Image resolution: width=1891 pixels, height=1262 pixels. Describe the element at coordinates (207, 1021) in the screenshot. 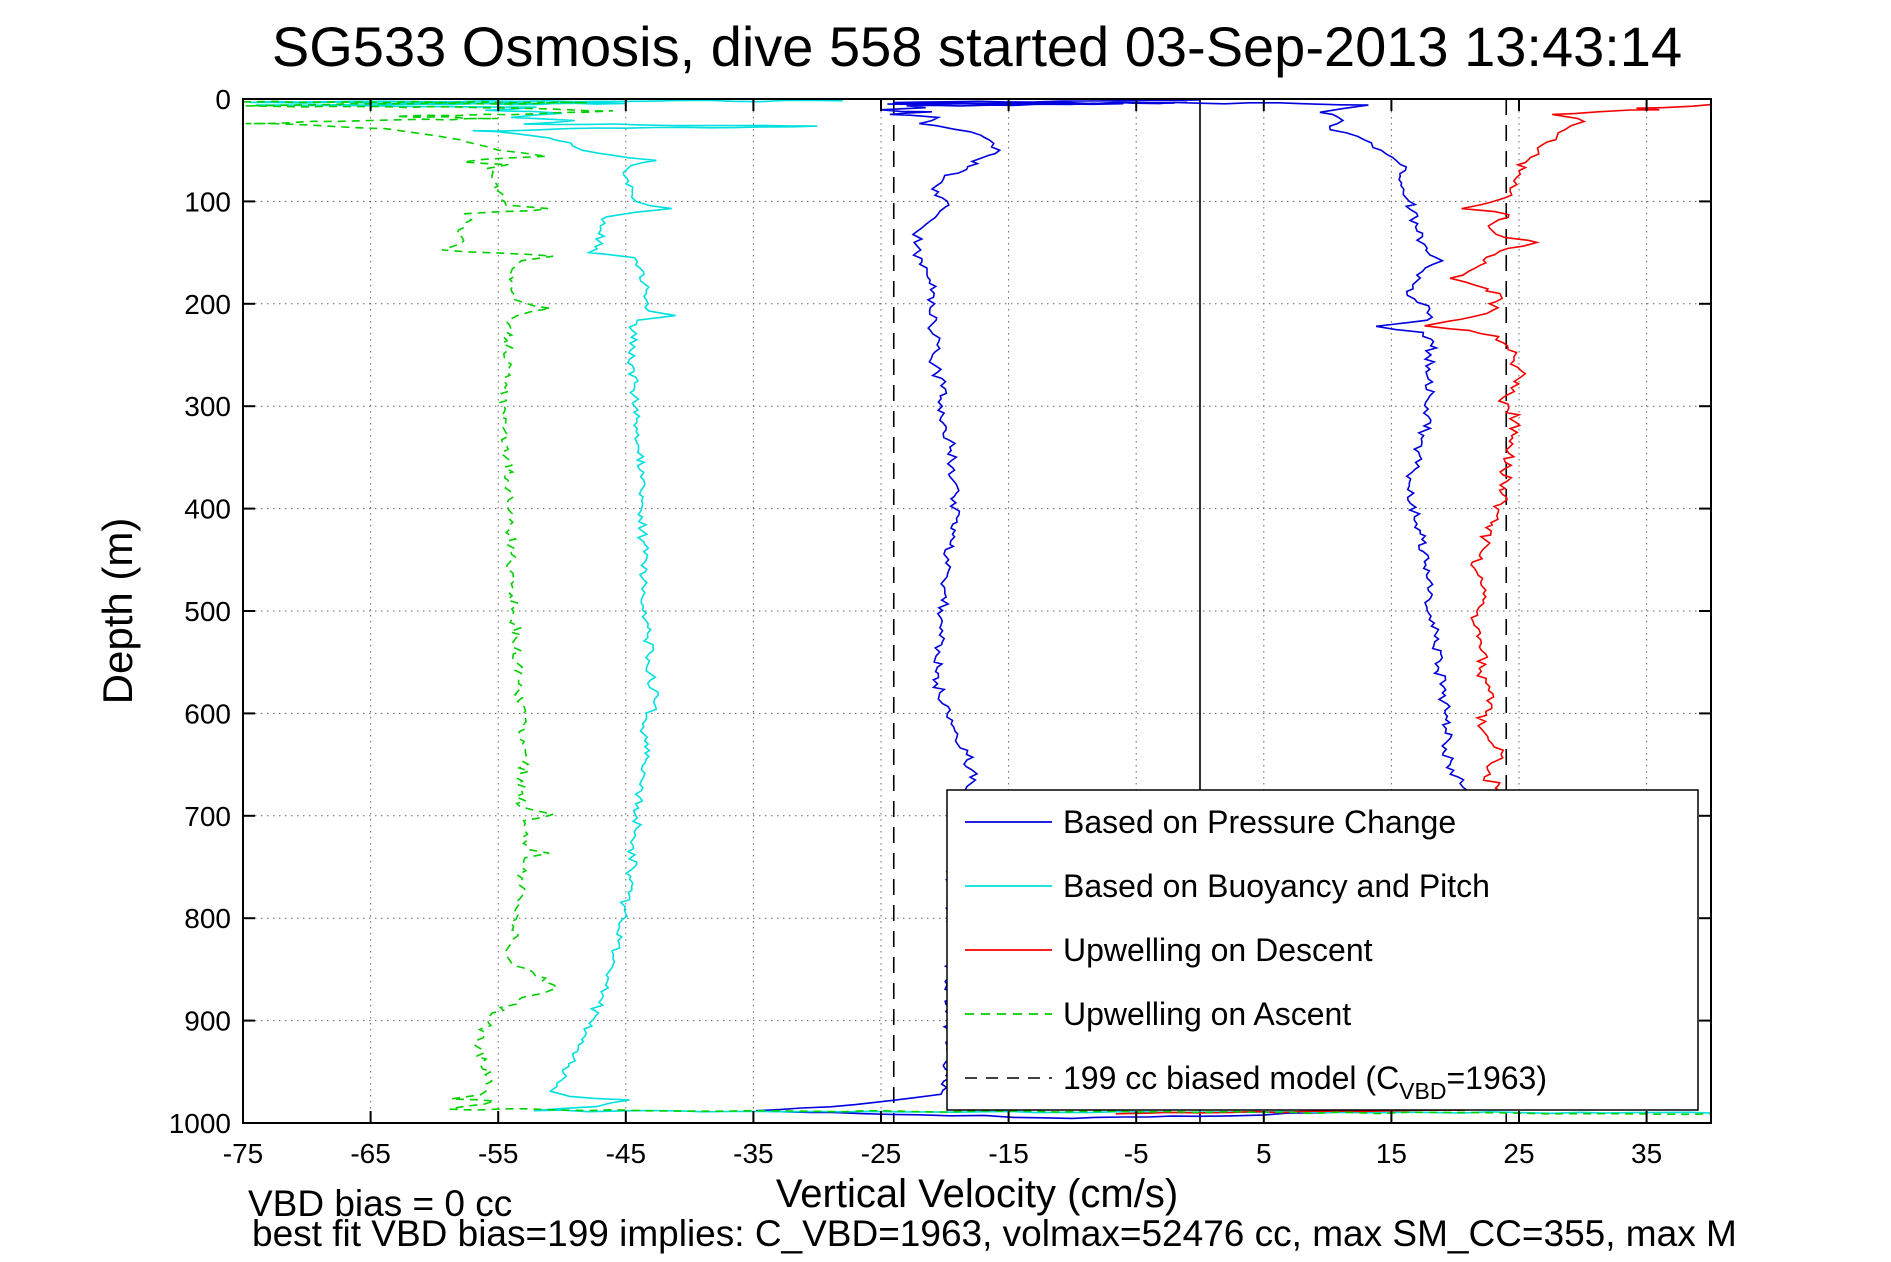

I see `y-tick-label: 900` at that location.